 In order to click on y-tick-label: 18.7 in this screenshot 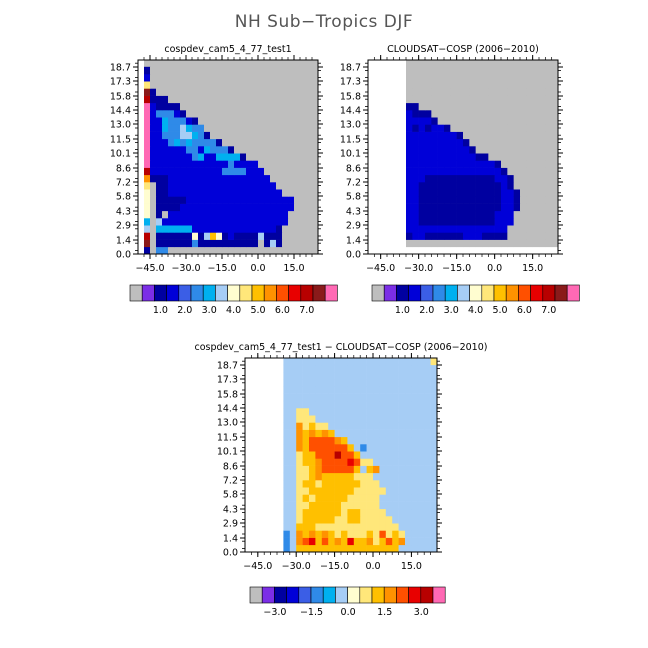, I will do `click(227, 366)`.